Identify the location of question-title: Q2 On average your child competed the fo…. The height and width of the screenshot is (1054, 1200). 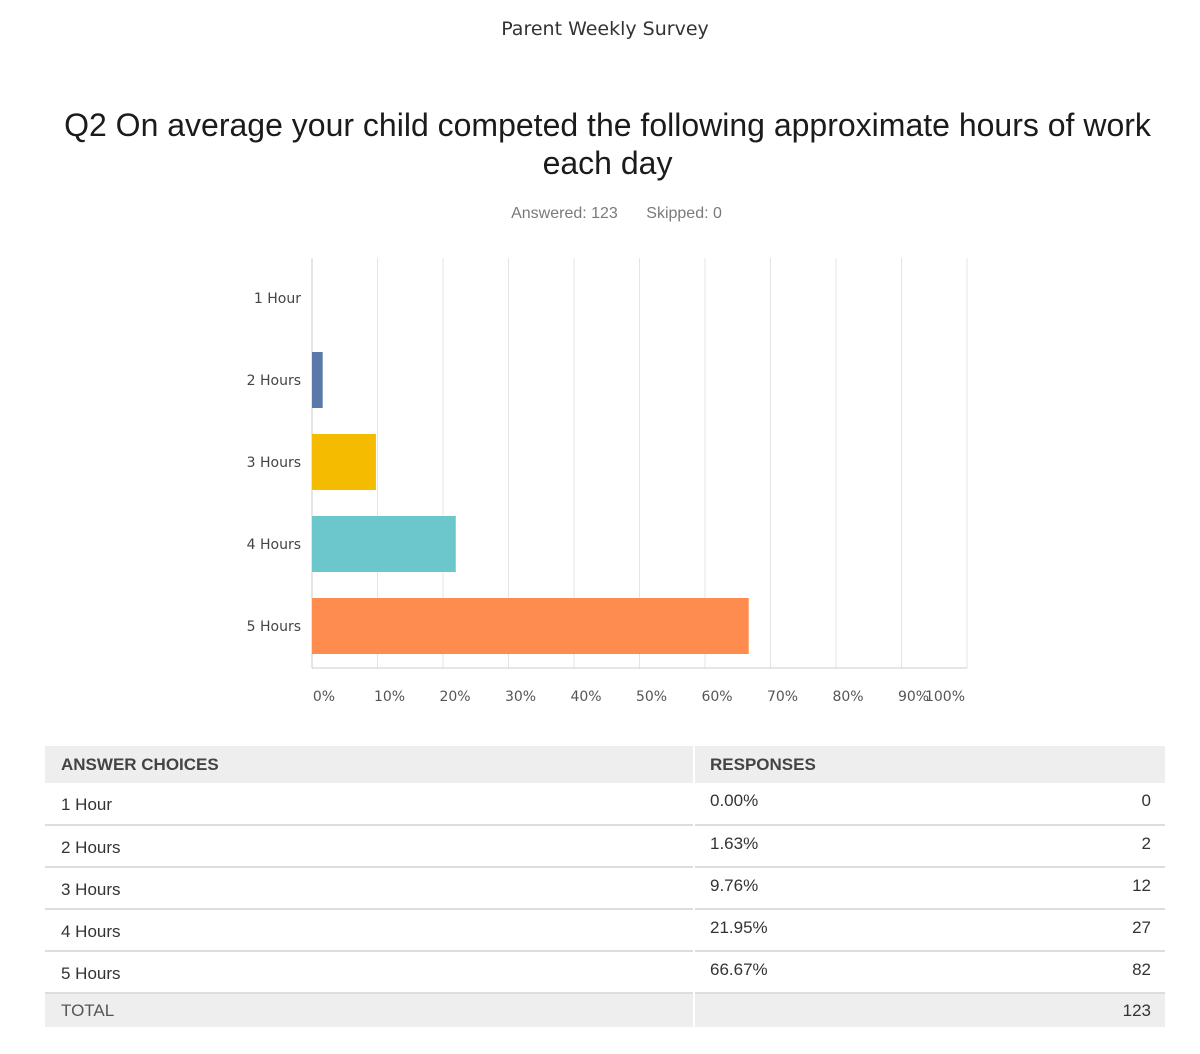
(607, 144).